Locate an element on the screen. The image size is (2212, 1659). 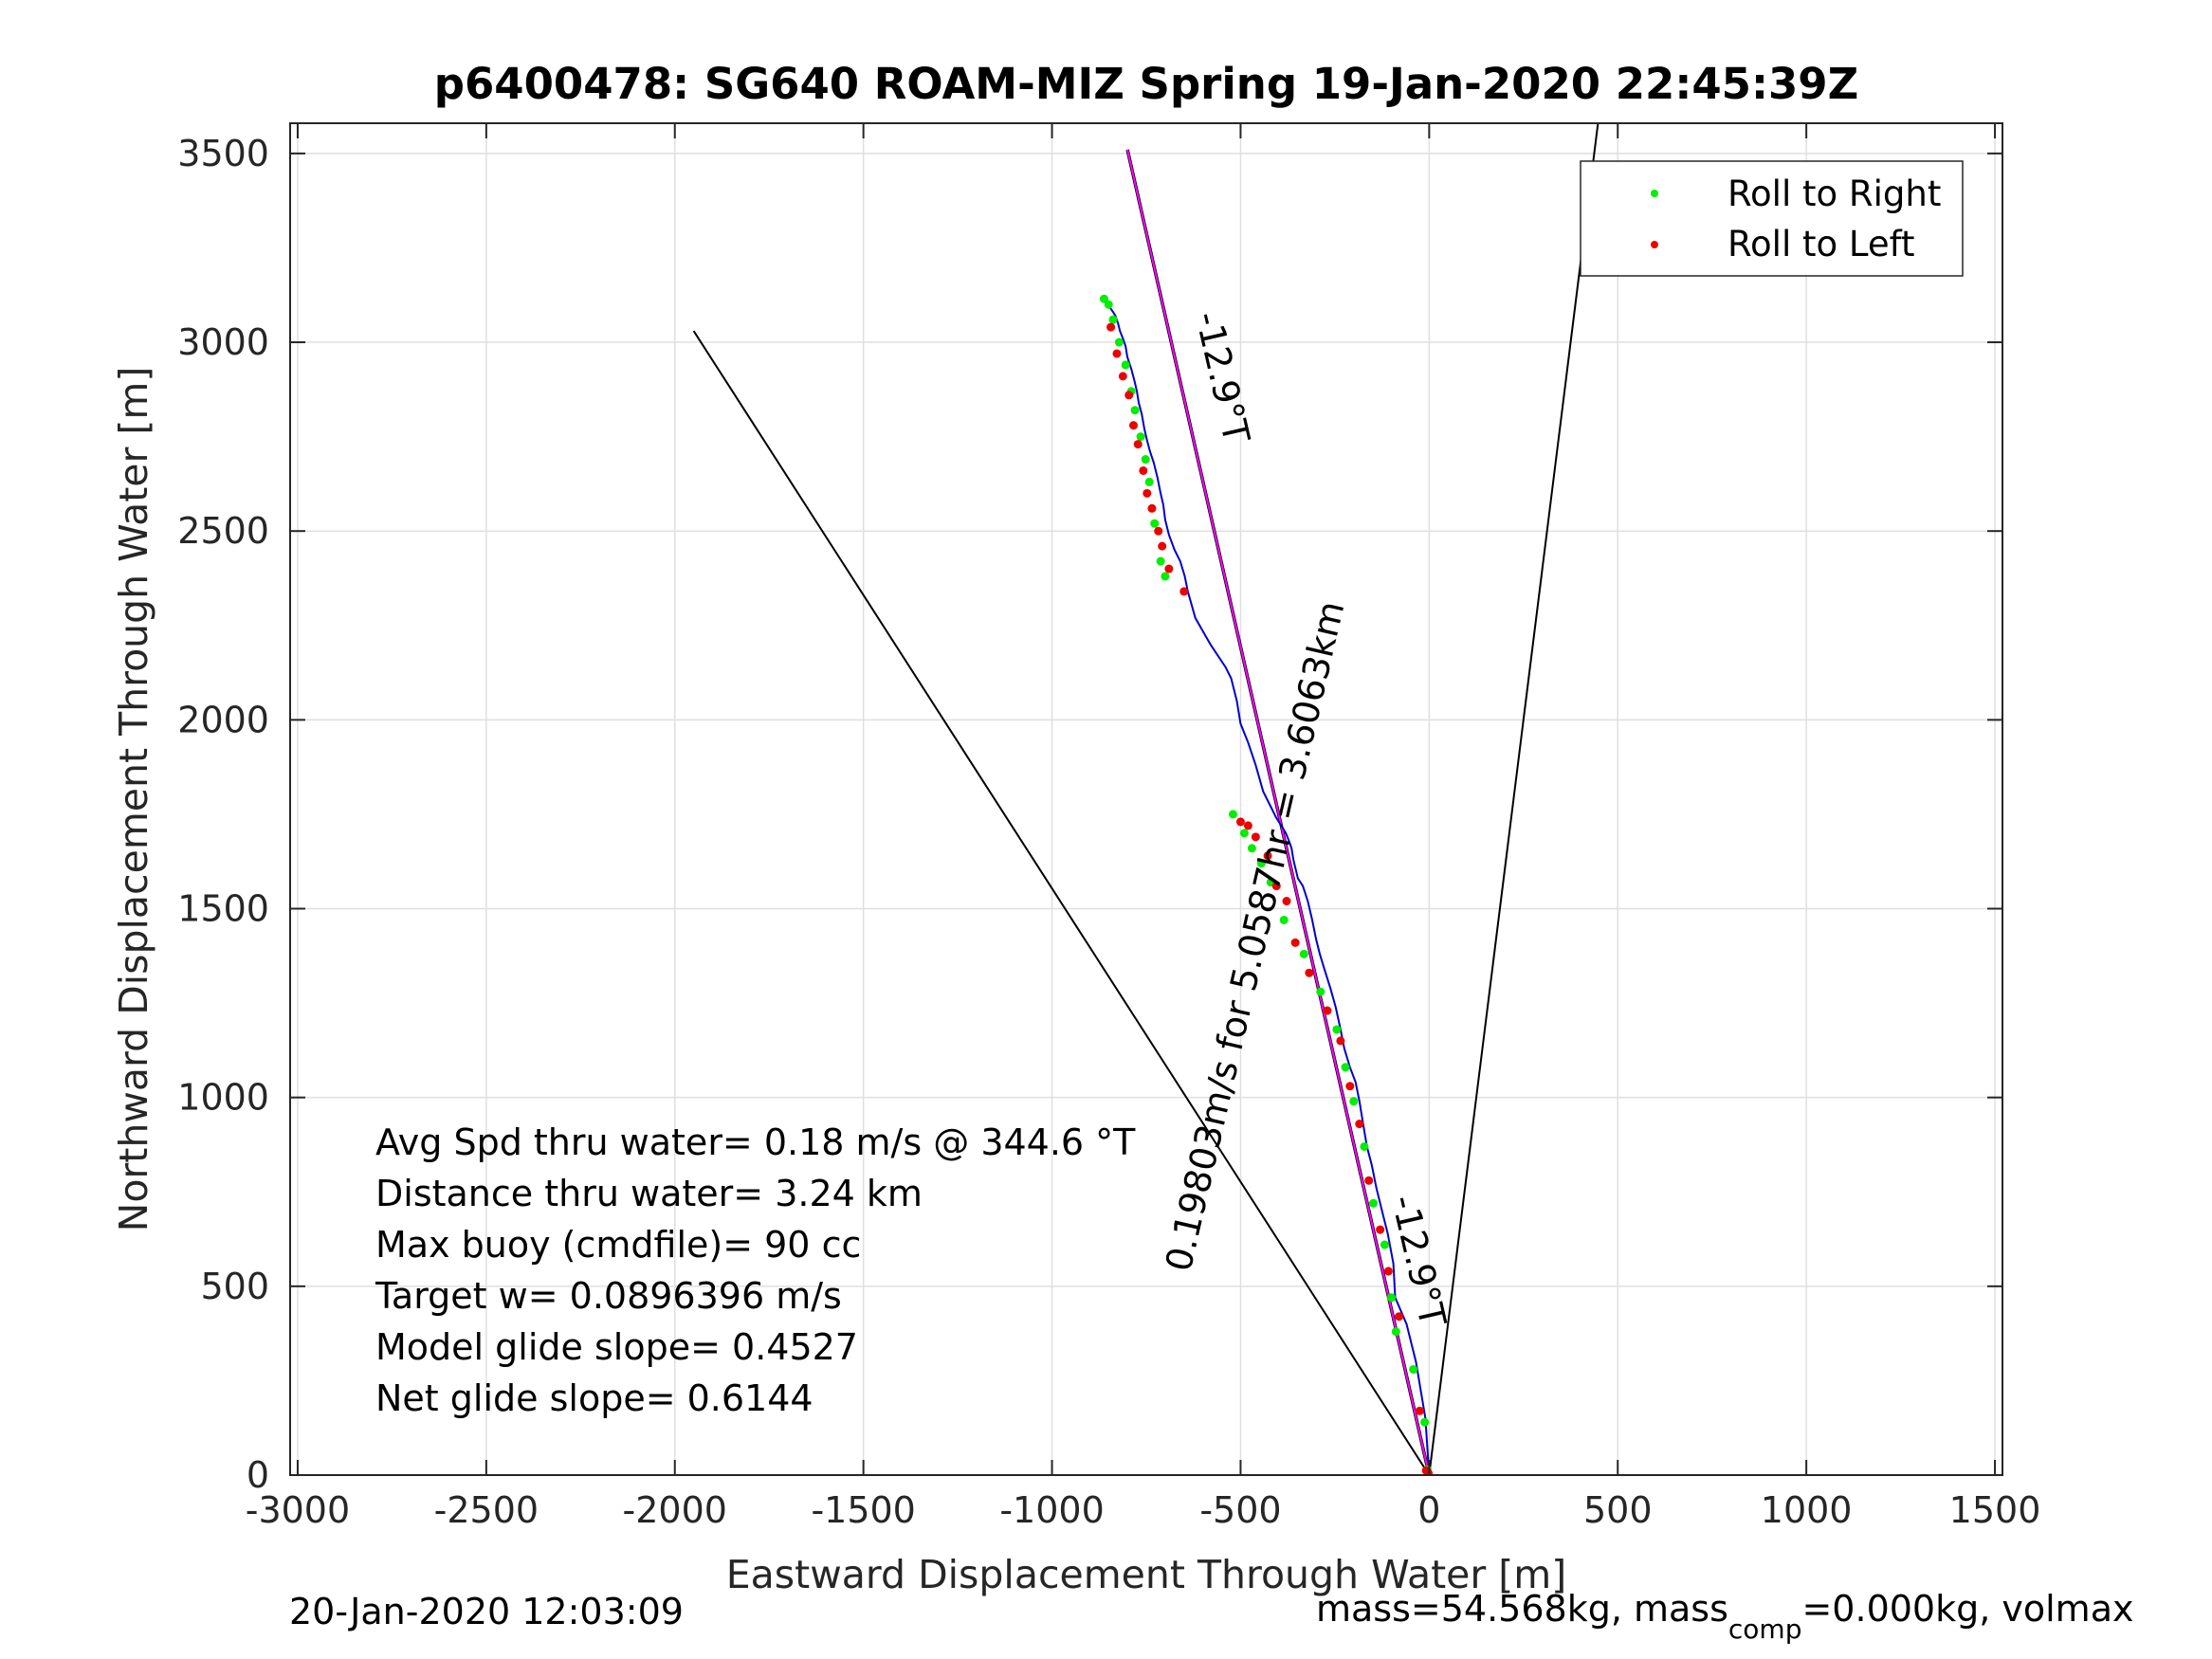
track-line is located at coordinates (1266, 886).